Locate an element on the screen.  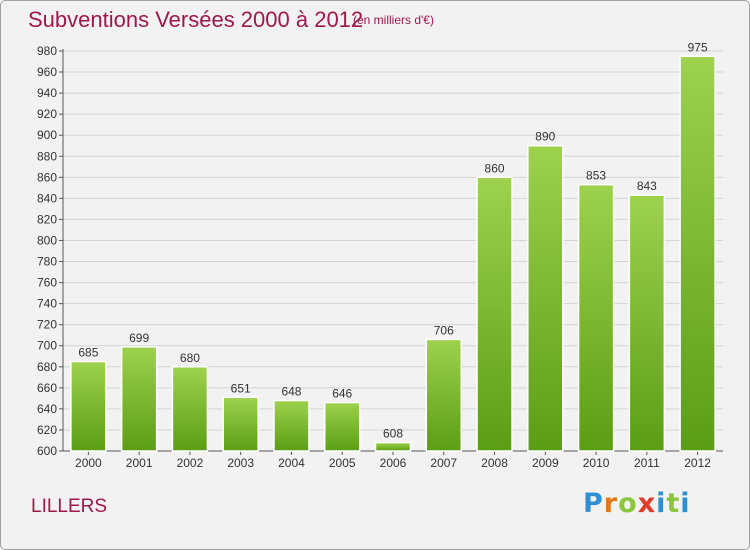
proxiti-logo: Proxiti is located at coordinates (637, 503).